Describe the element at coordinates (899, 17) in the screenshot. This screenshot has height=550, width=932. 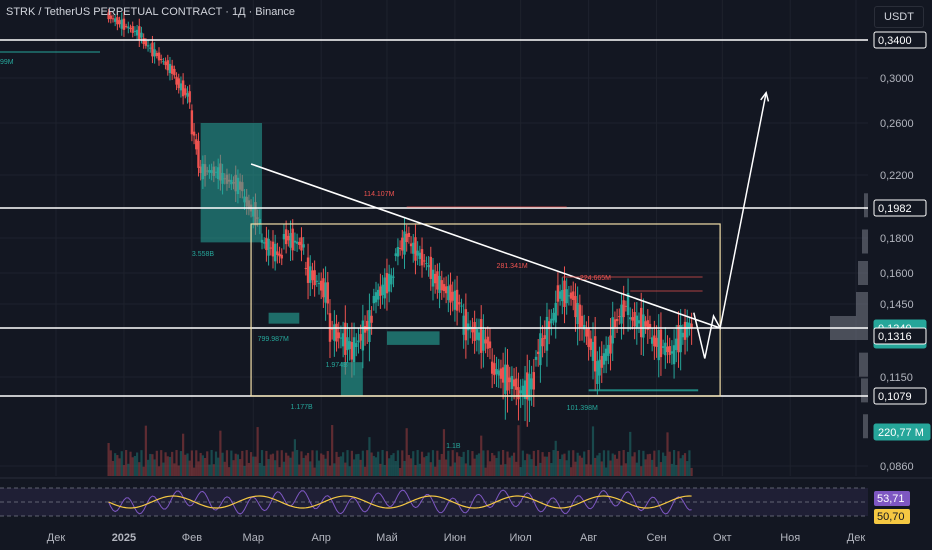
I see `currency-button: USDT` at that location.